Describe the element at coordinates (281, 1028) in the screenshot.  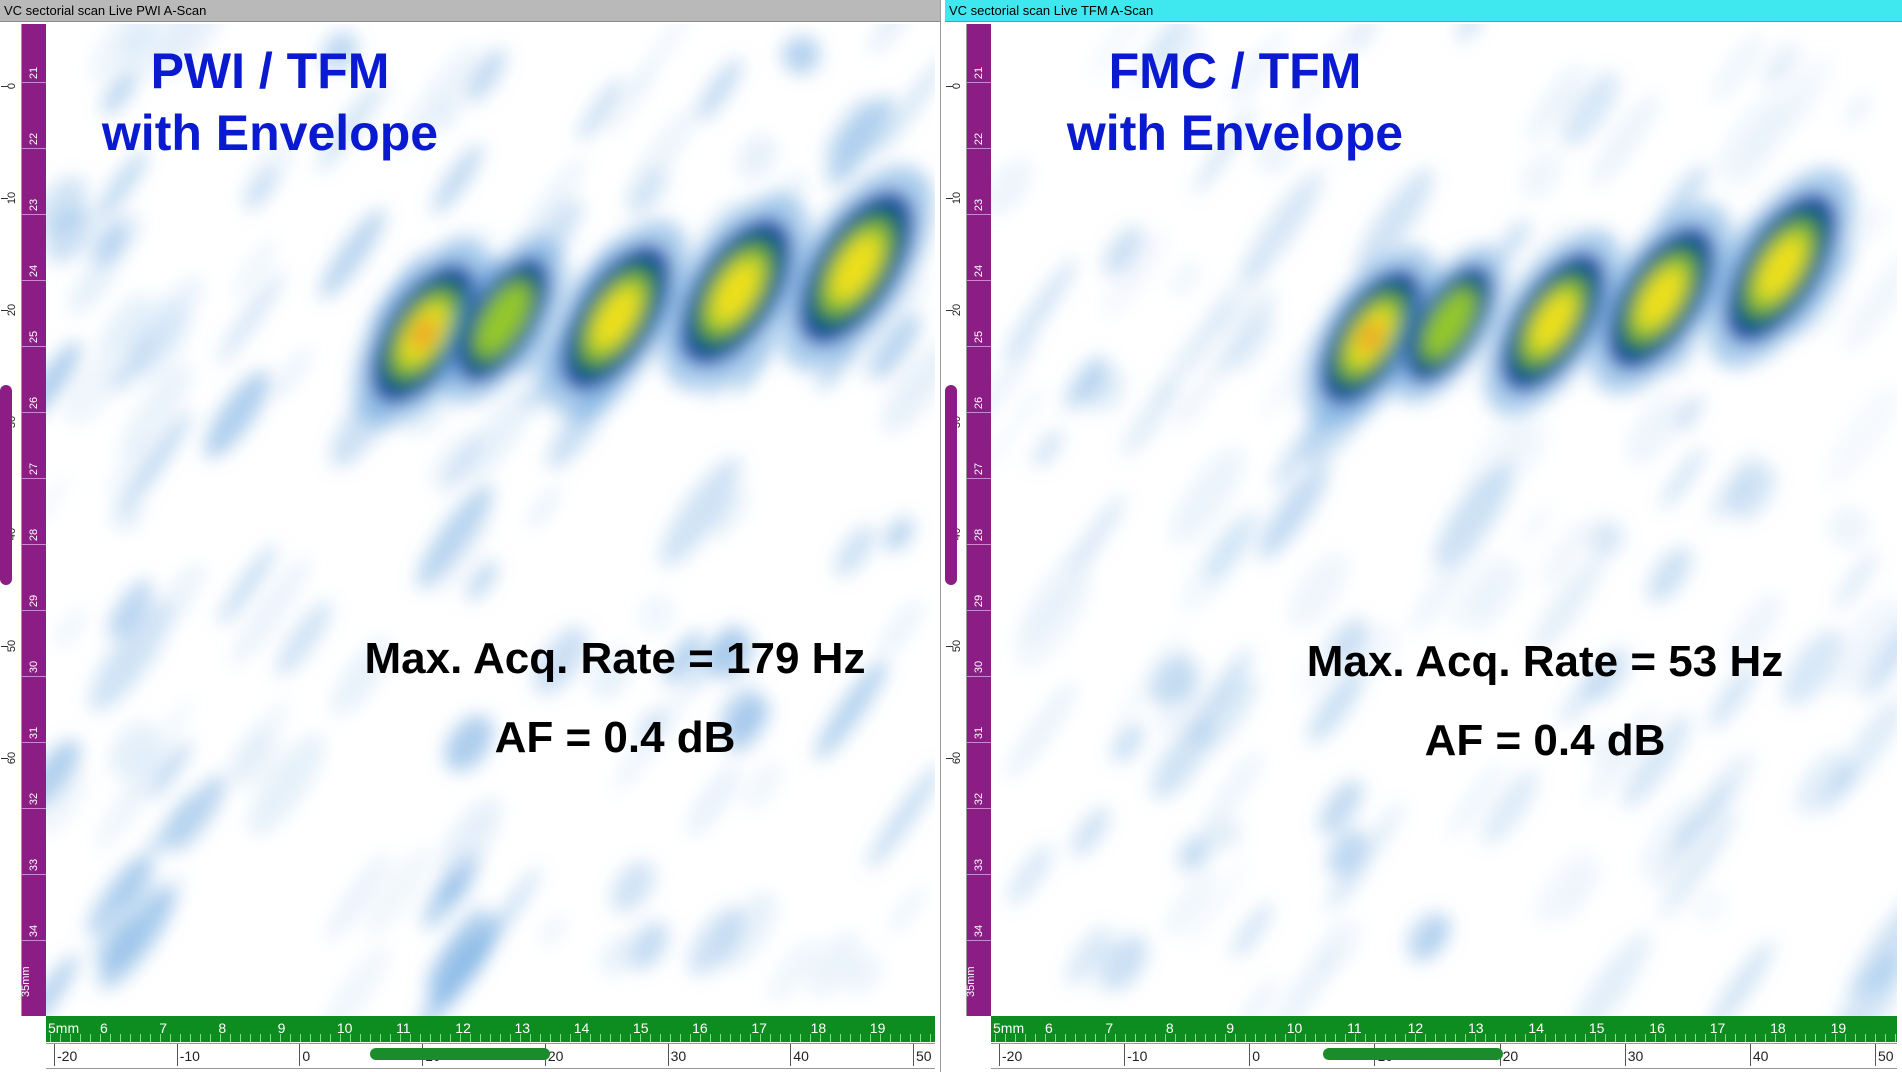
I see `ruler-tick-label: 9` at that location.